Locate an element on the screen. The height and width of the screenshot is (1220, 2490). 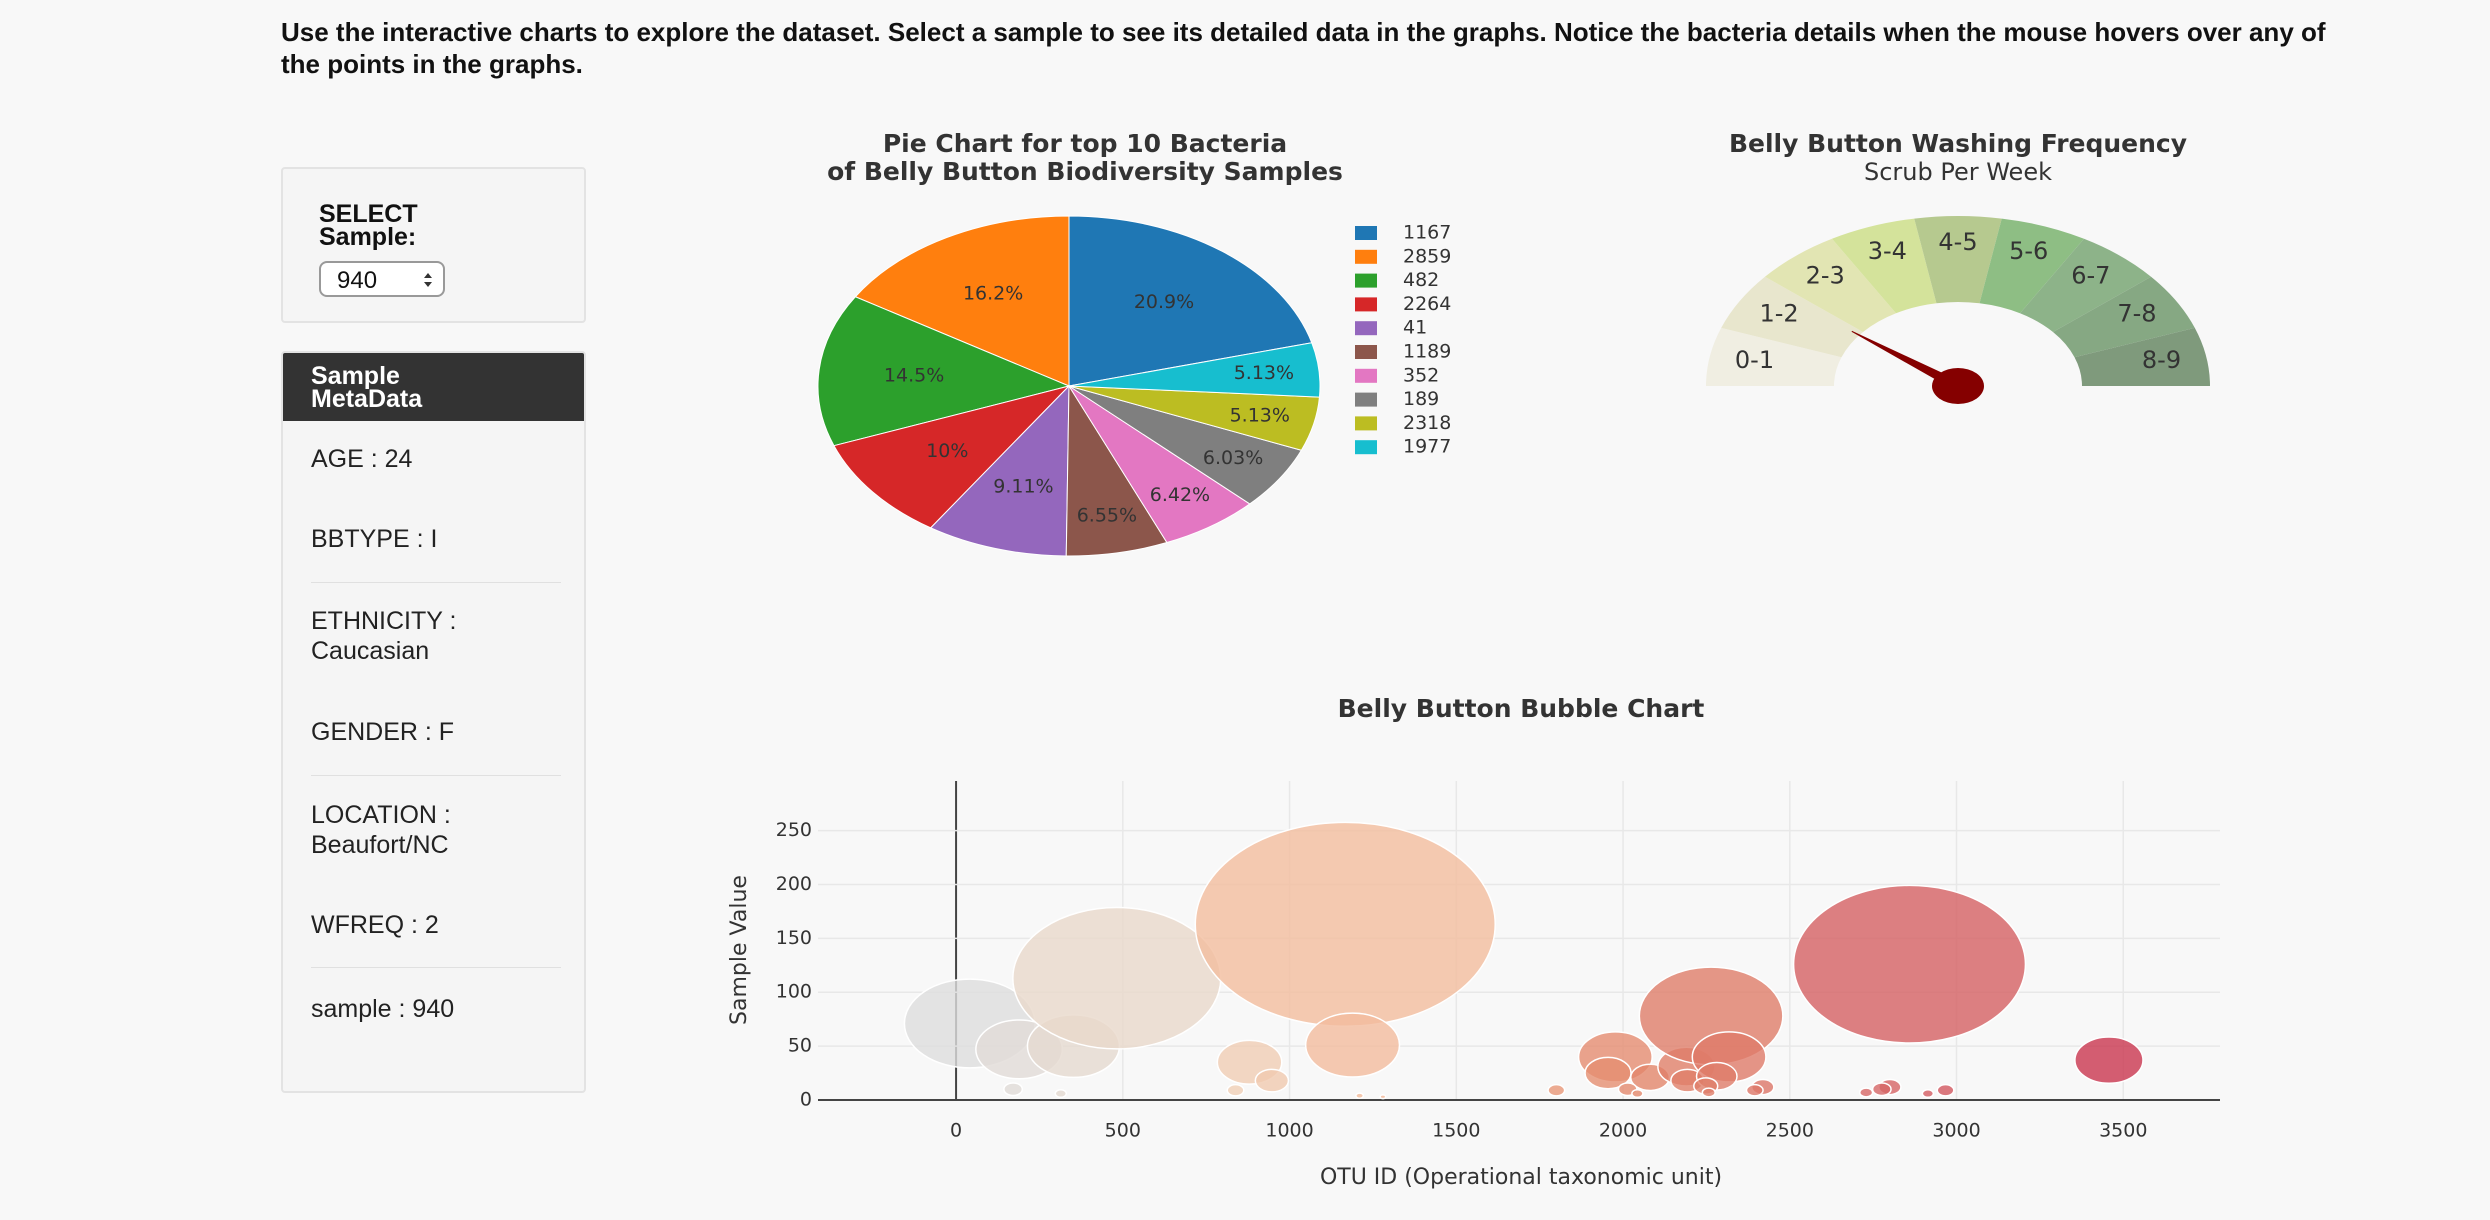
pie-label: 14.5% is located at coordinates (914, 375).